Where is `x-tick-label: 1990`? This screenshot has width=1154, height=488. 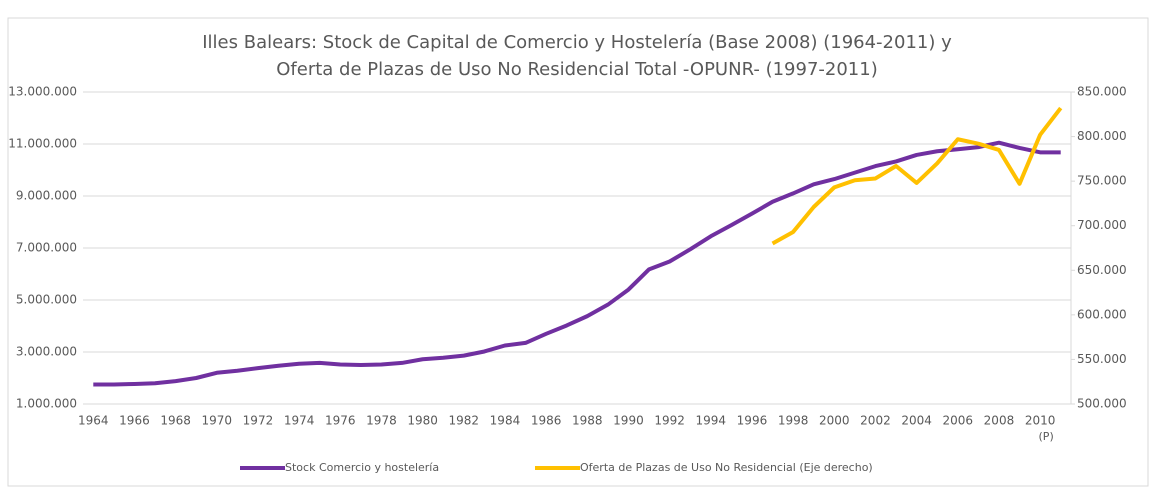
x-tick-label: 1990 is located at coordinates (628, 421).